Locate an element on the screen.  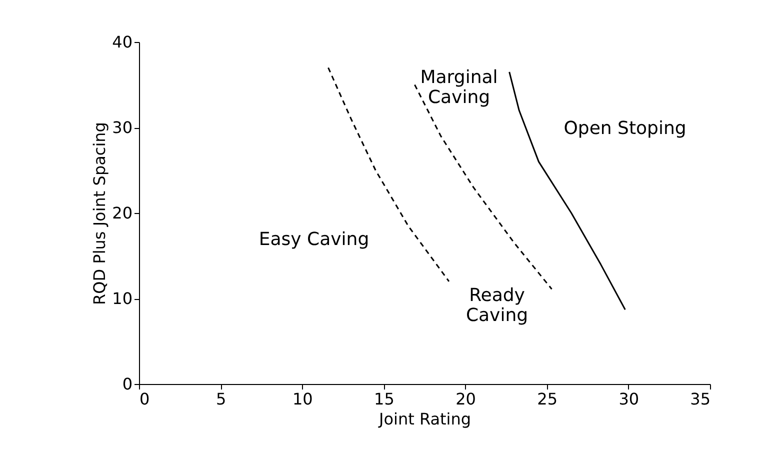
x-tick-label: 25 is located at coordinates (547, 399).